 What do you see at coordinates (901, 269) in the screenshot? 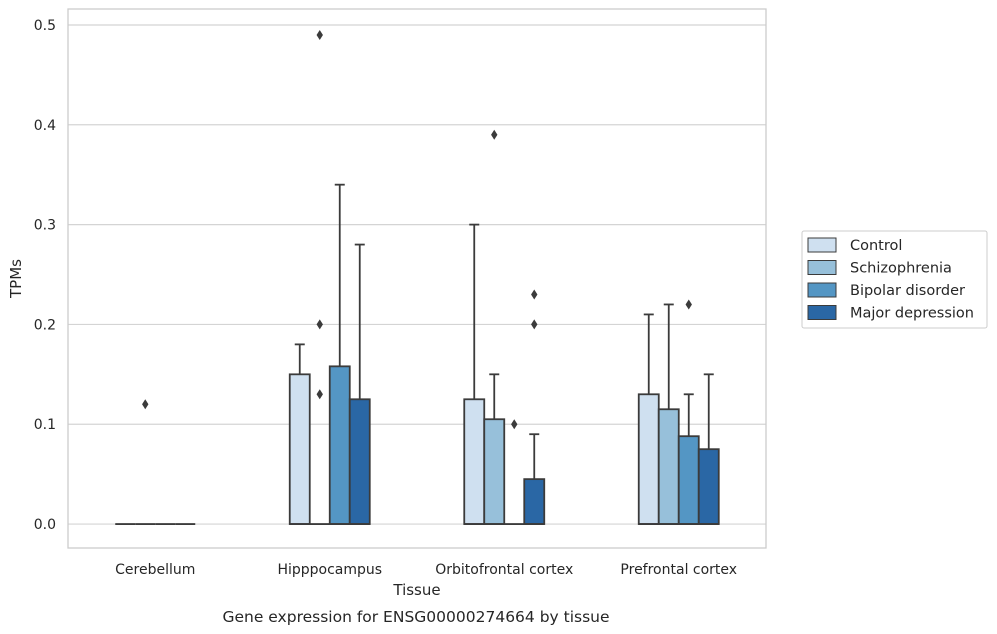
I see `legend-label: Schizophrenia` at bounding box center [901, 269].